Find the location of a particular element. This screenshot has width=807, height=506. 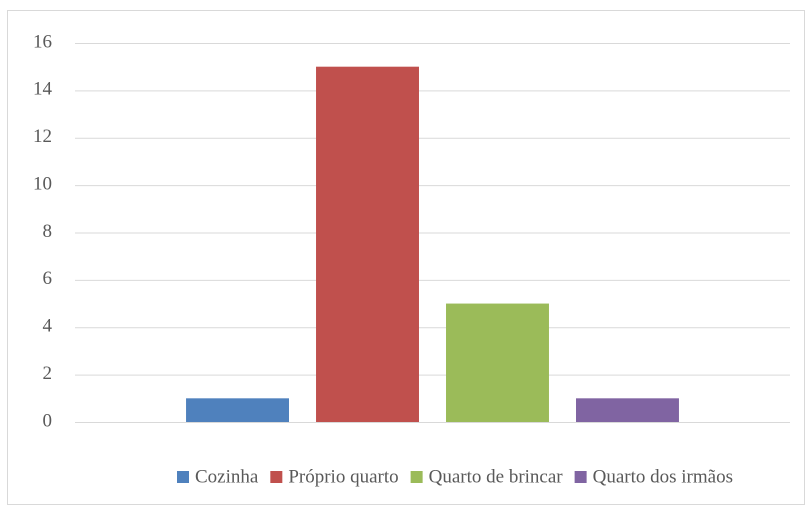

legend-label: Próprio quarto is located at coordinates (343, 476).